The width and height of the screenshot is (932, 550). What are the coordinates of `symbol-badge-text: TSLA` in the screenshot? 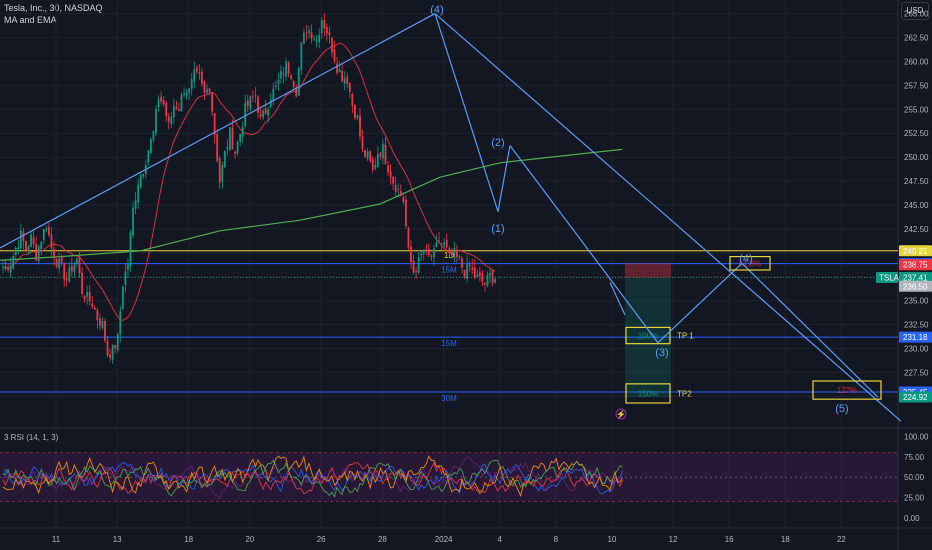 It's located at (889, 278).